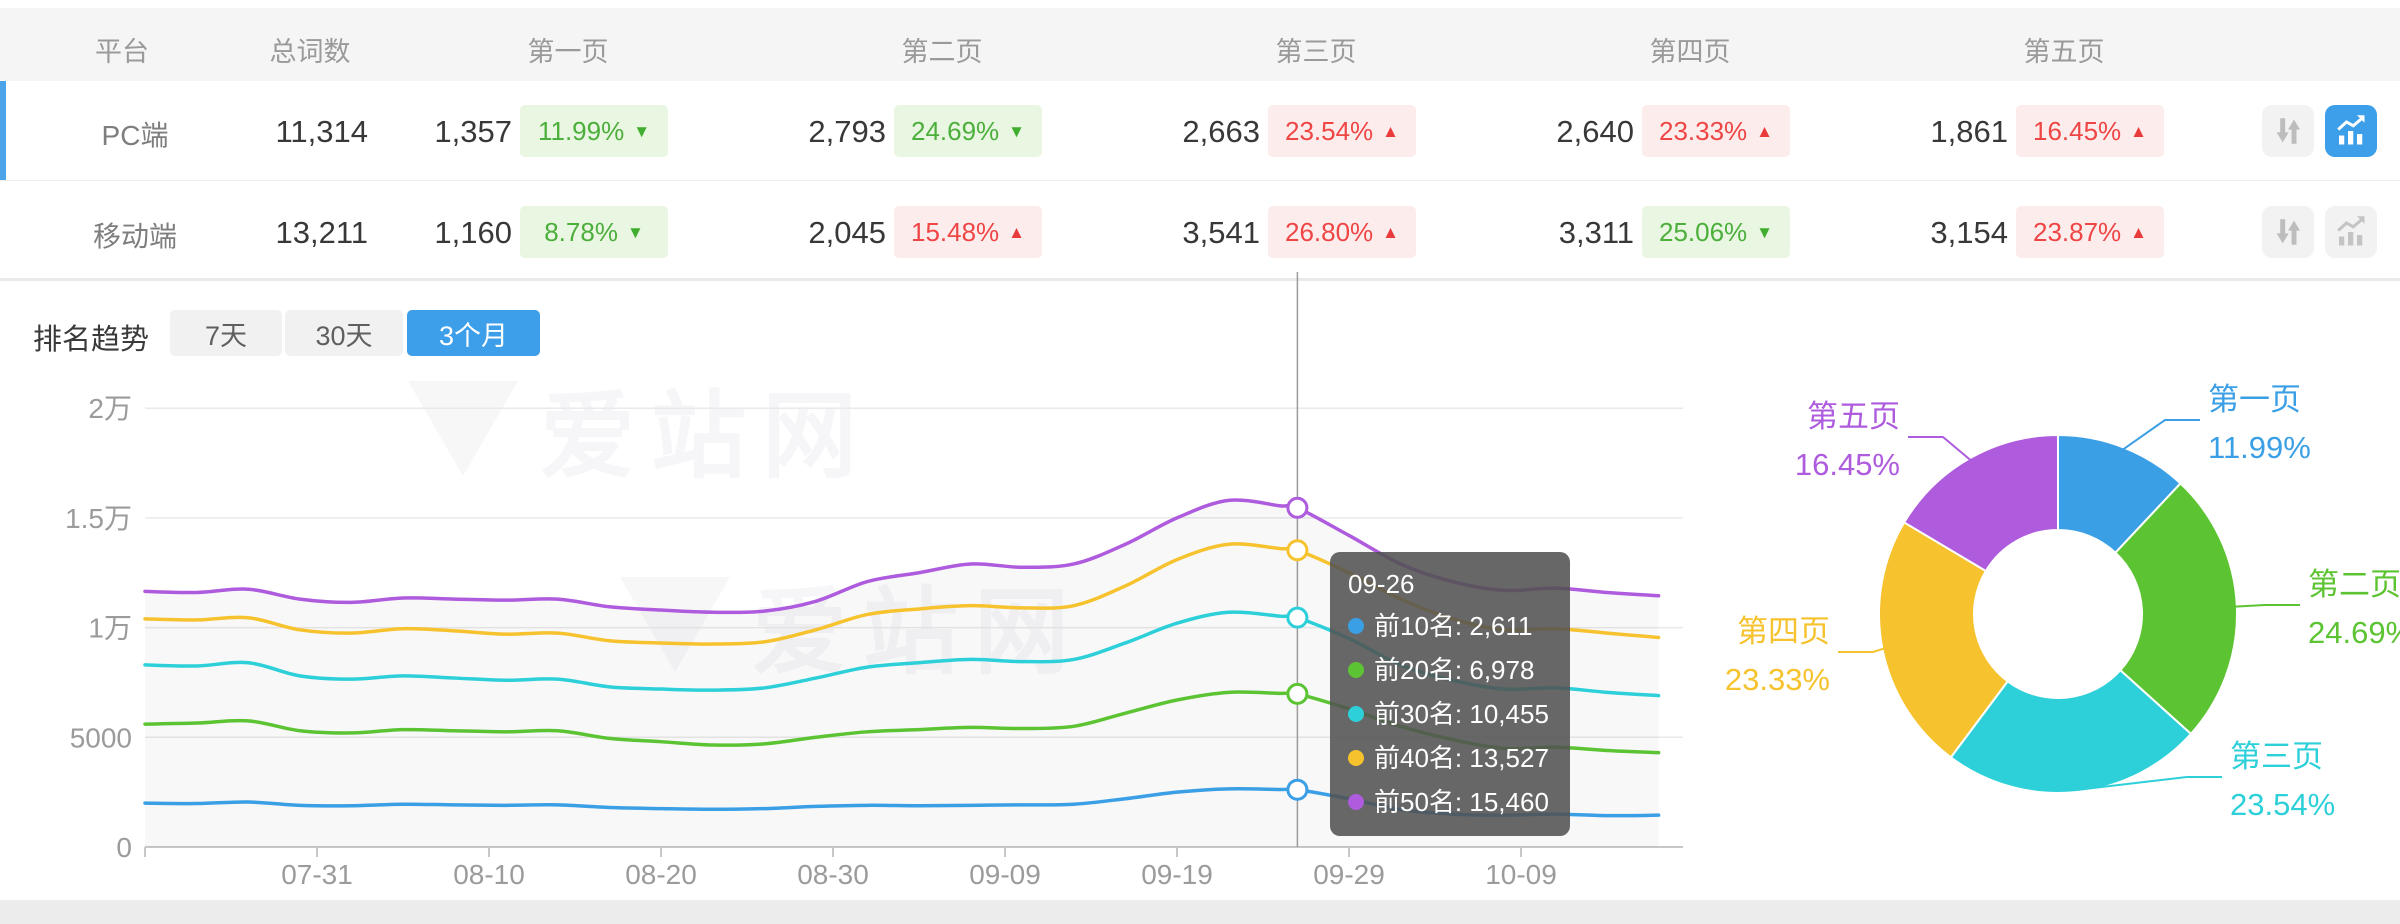 The image size is (2400, 924). Describe the element at coordinates (2354, 632) in the screenshot. I see `svg-text: 24.69%` at that location.